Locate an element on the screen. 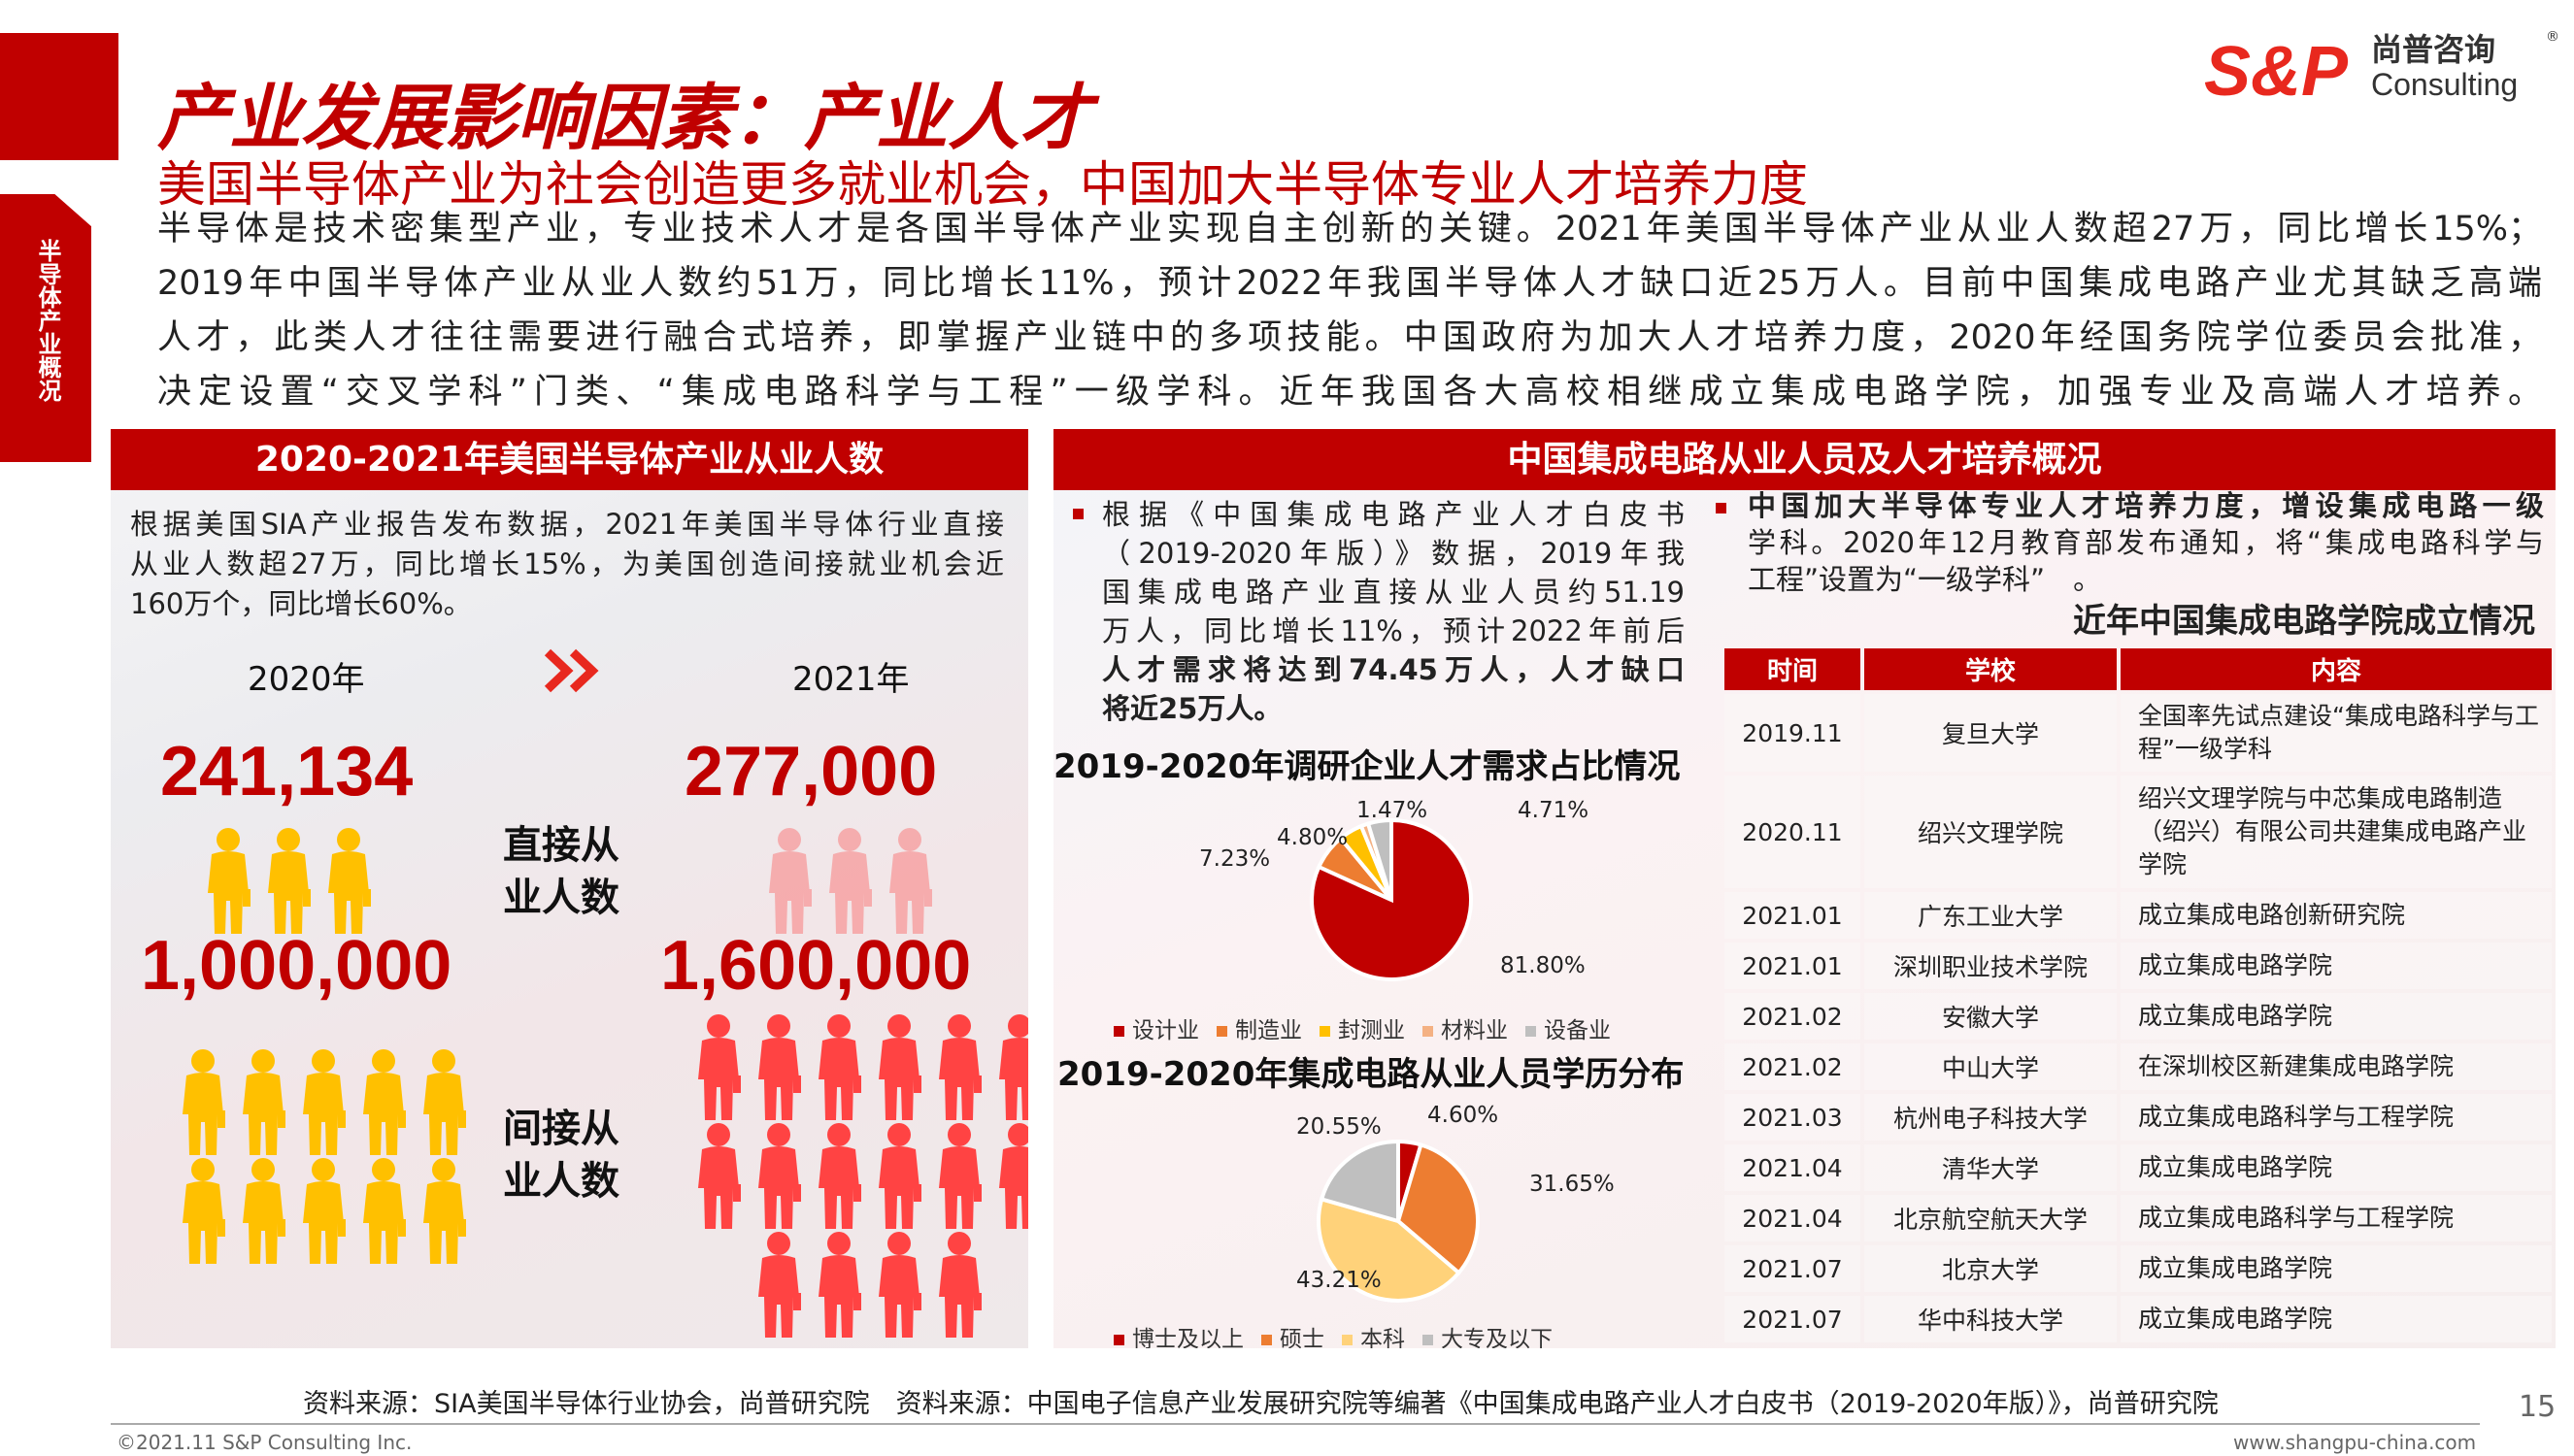  page-subtitle: 美国半导体产业为社会创造更多就业机会，中国加大半导体专业人才培养力度 is located at coordinates (982, 184).